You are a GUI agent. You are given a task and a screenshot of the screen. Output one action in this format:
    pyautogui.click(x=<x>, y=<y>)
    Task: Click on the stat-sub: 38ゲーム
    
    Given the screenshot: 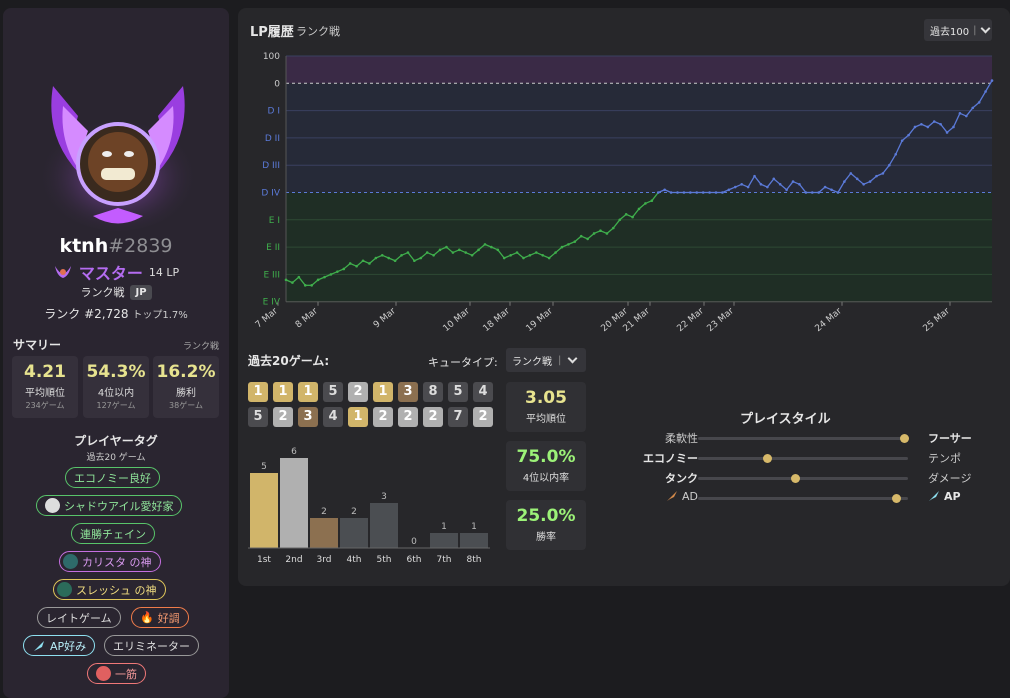 What is the action you would take?
    pyautogui.click(x=186, y=405)
    